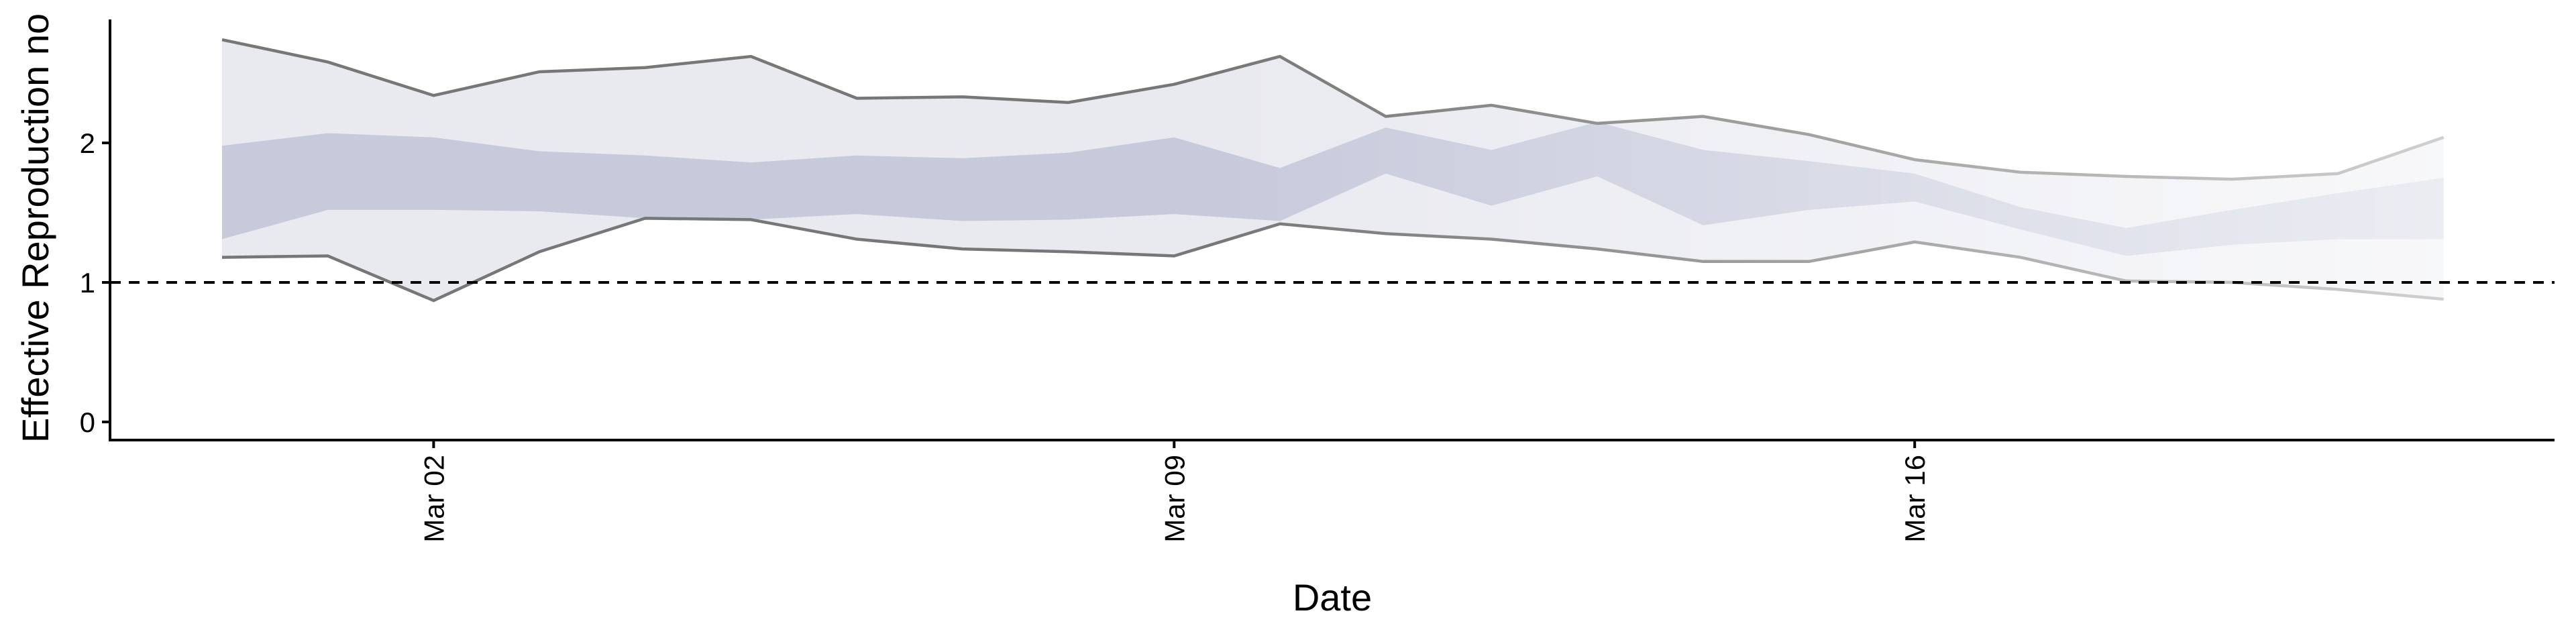  Describe the element at coordinates (1332, 260) in the screenshot. I see `band-lower-line` at that location.